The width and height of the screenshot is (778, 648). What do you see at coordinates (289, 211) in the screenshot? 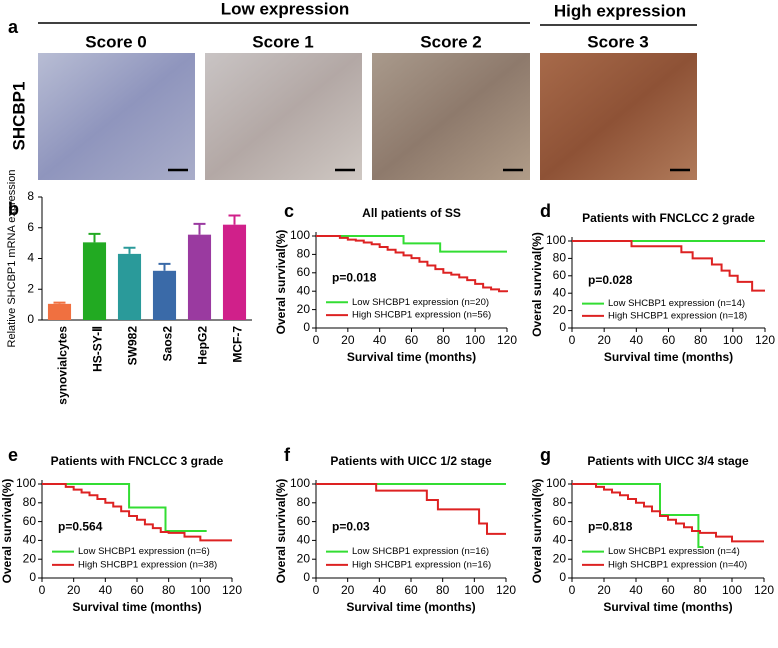
I see `panel-label: c` at bounding box center [289, 211].